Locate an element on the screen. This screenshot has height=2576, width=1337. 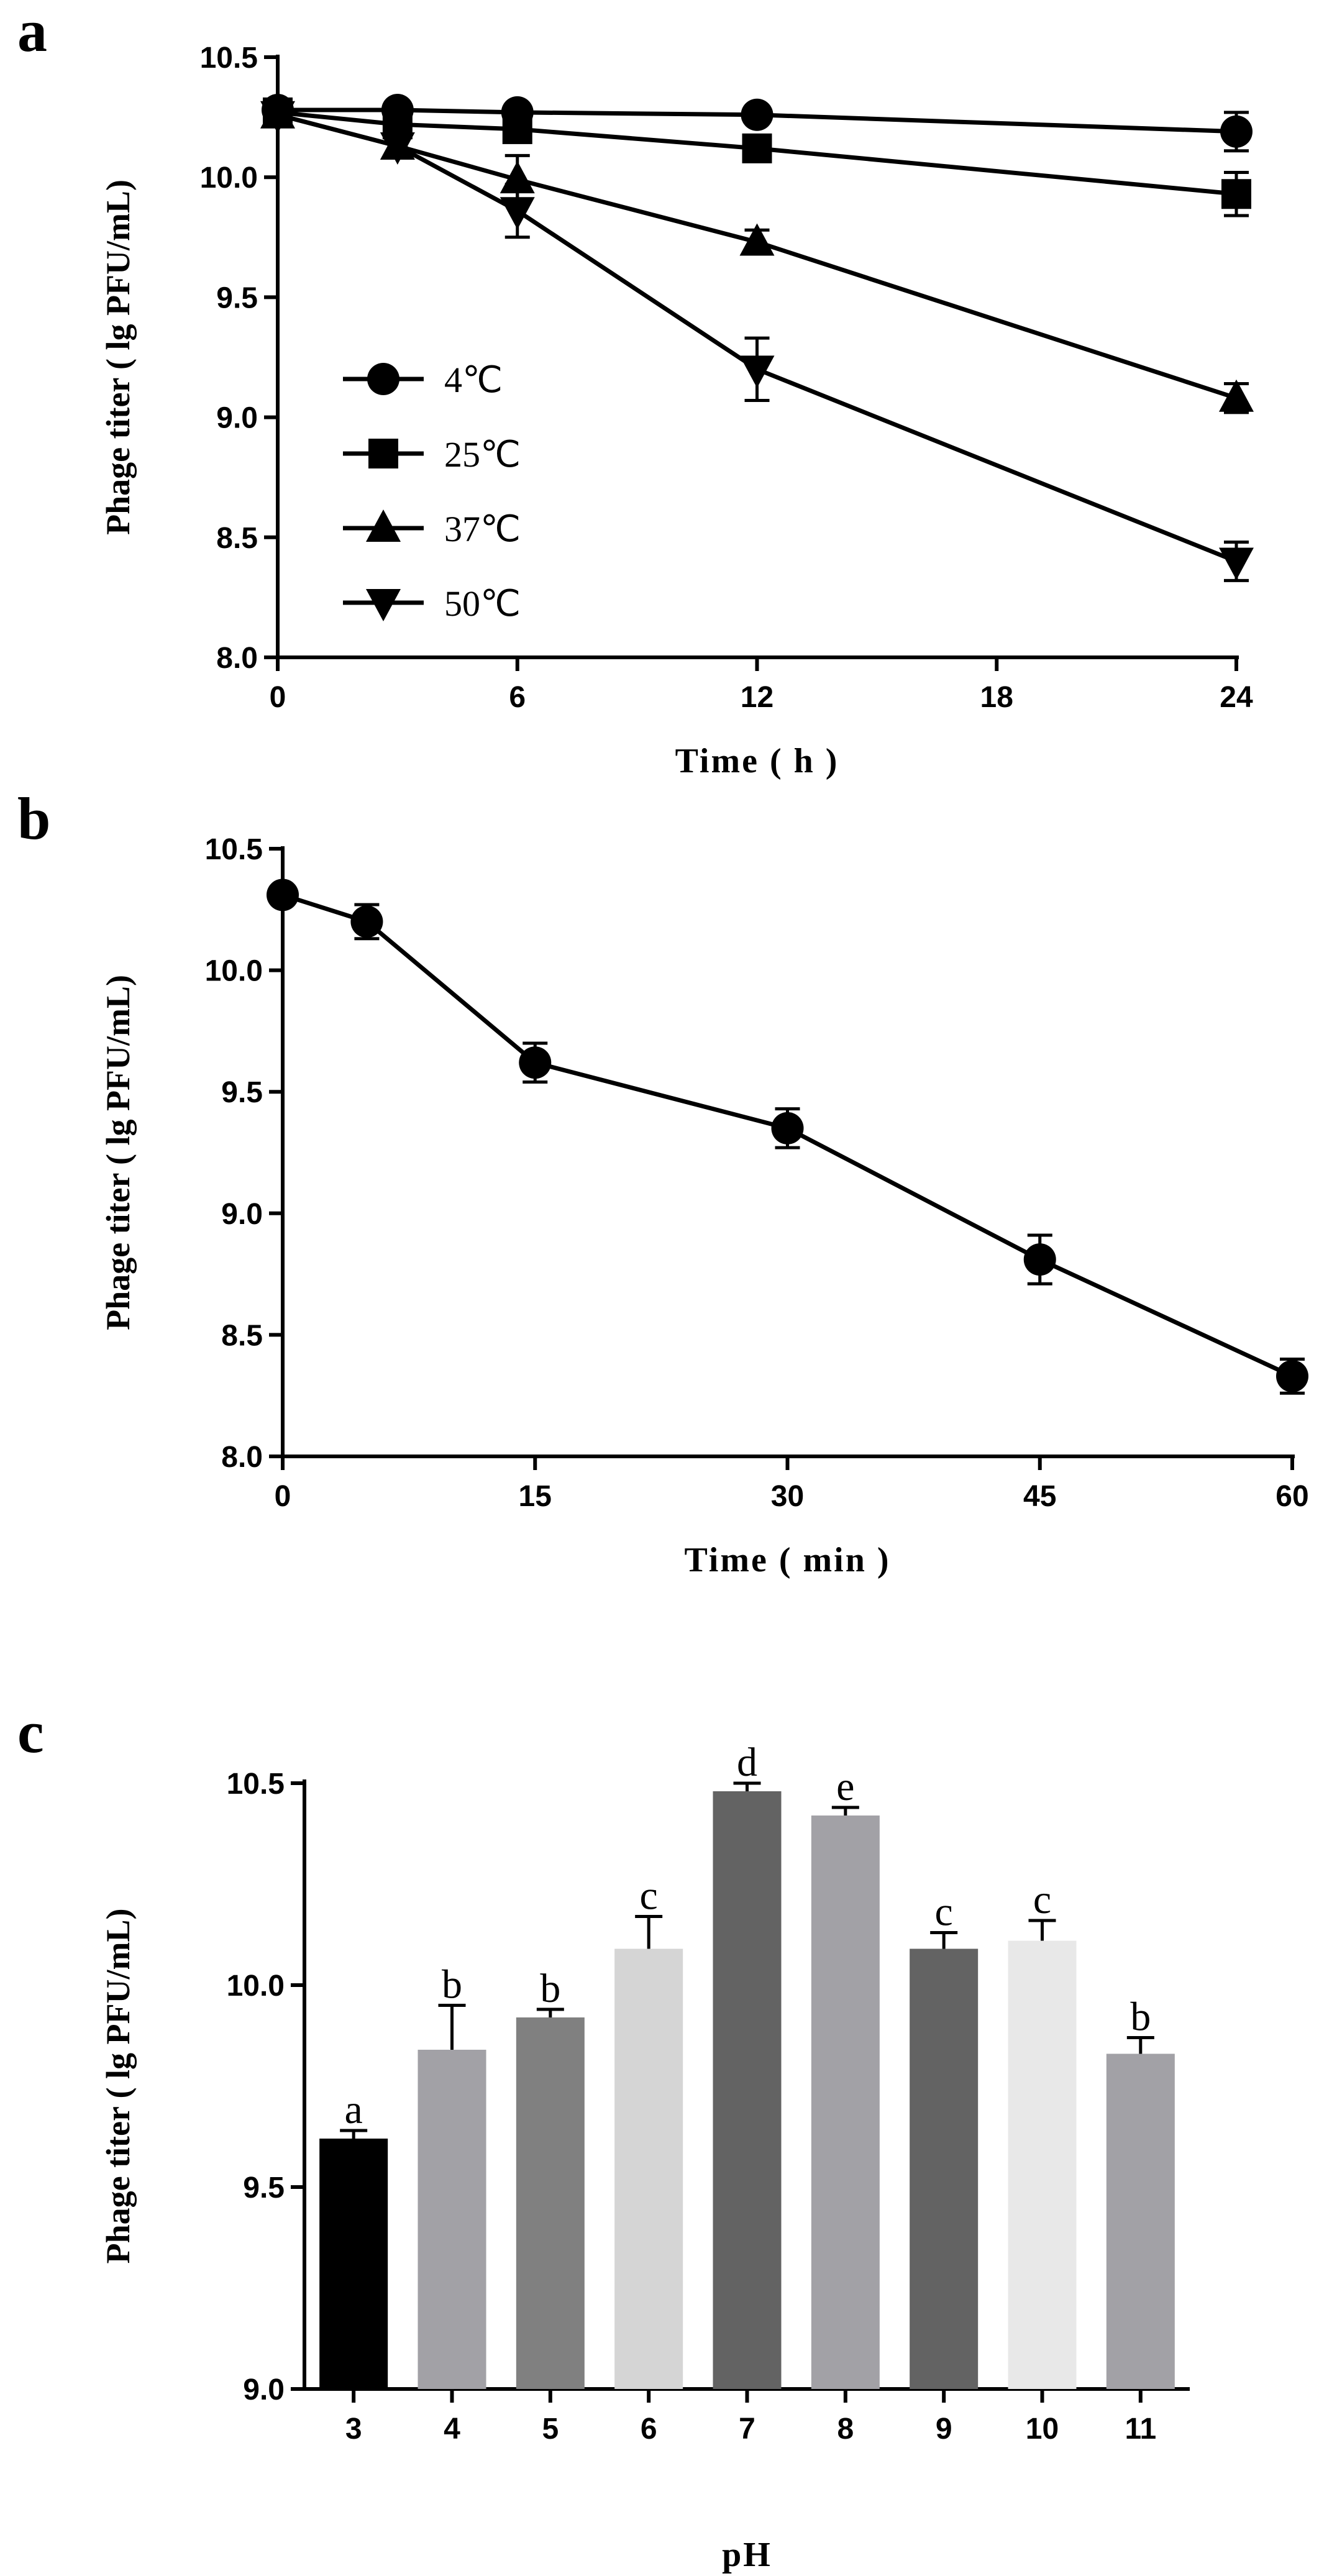
legend: 4℃ 25℃ 37℃ 50℃ is located at coordinates (432, 492).